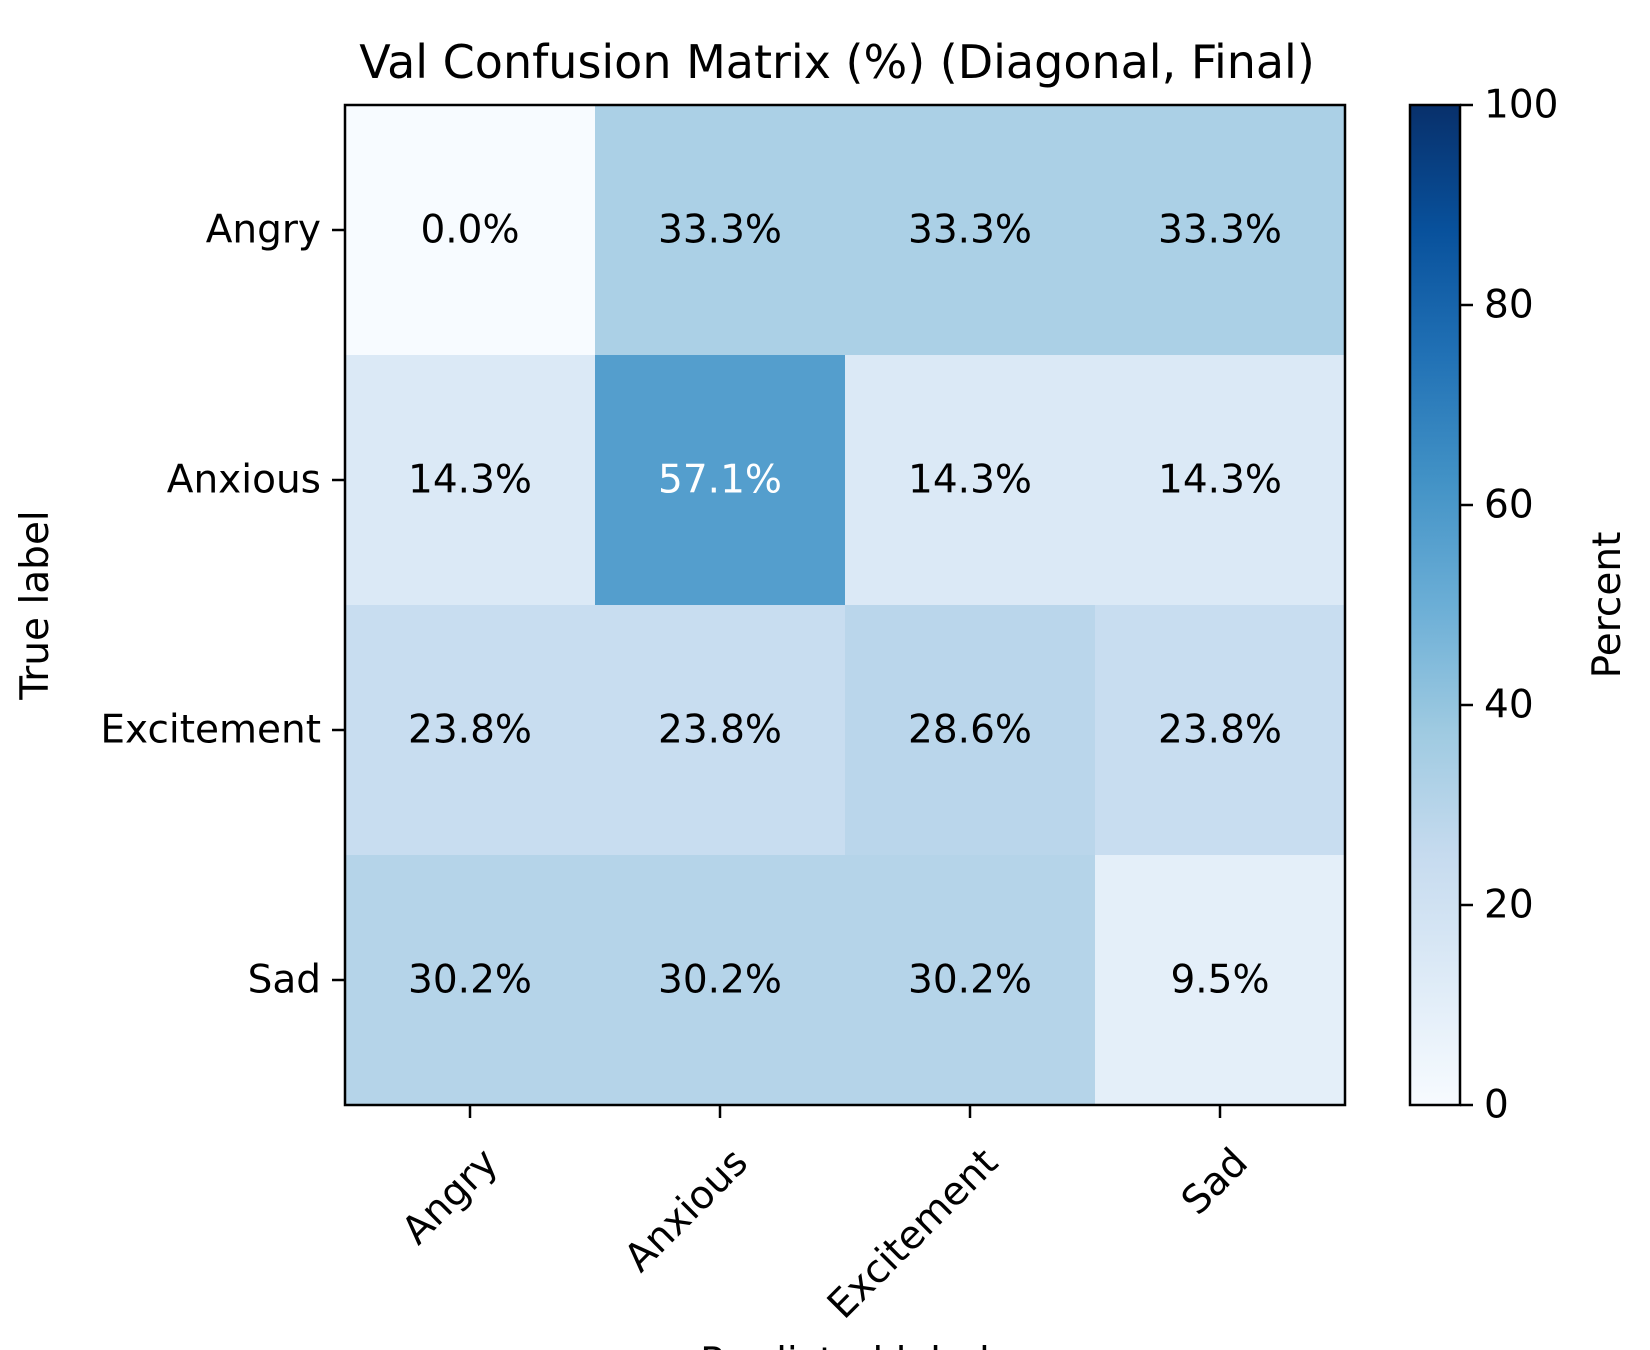 The image size is (1650, 1350). I want to click on y-tick-label: Sad, so click(284, 980).